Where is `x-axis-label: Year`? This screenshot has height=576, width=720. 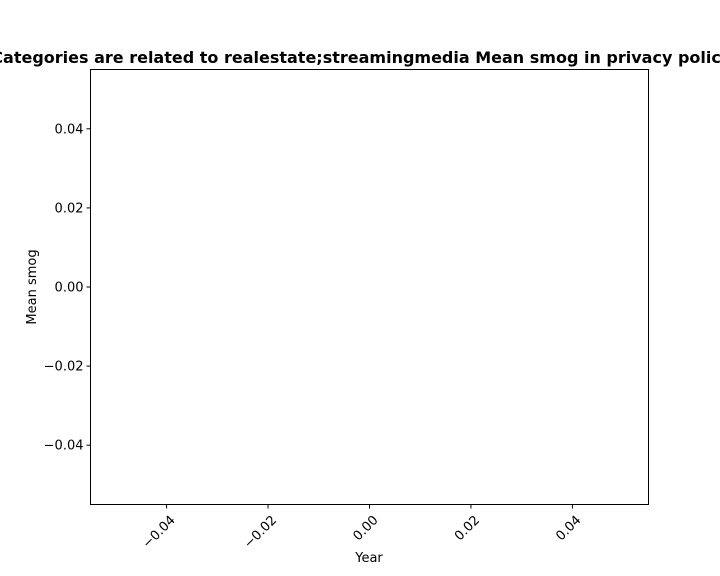 x-axis-label: Year is located at coordinates (368, 558).